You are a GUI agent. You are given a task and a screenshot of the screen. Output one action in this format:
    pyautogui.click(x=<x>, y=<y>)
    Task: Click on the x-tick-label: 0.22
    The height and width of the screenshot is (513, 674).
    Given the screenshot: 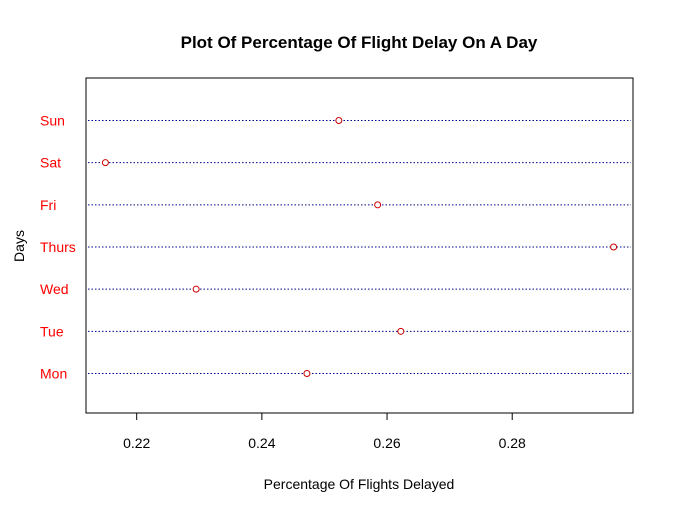 What is the action you would take?
    pyautogui.click(x=136, y=443)
    